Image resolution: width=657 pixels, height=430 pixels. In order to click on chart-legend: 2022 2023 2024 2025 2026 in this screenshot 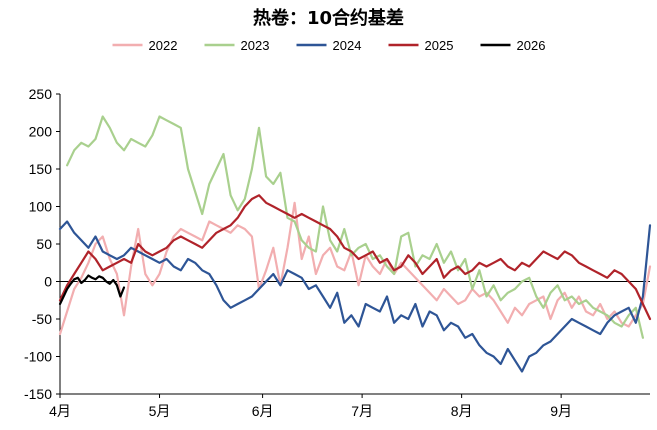, I will do `click(329, 45)`.